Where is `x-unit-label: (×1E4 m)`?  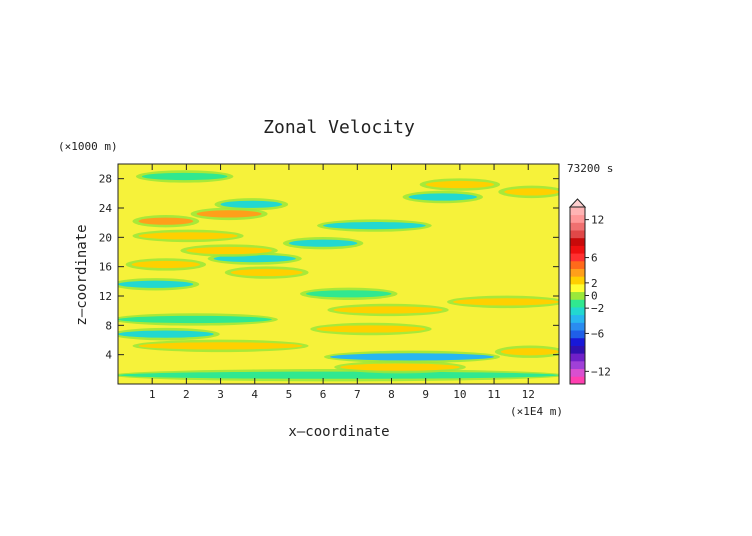 x-unit-label: (×1E4 m) is located at coordinates (536, 411).